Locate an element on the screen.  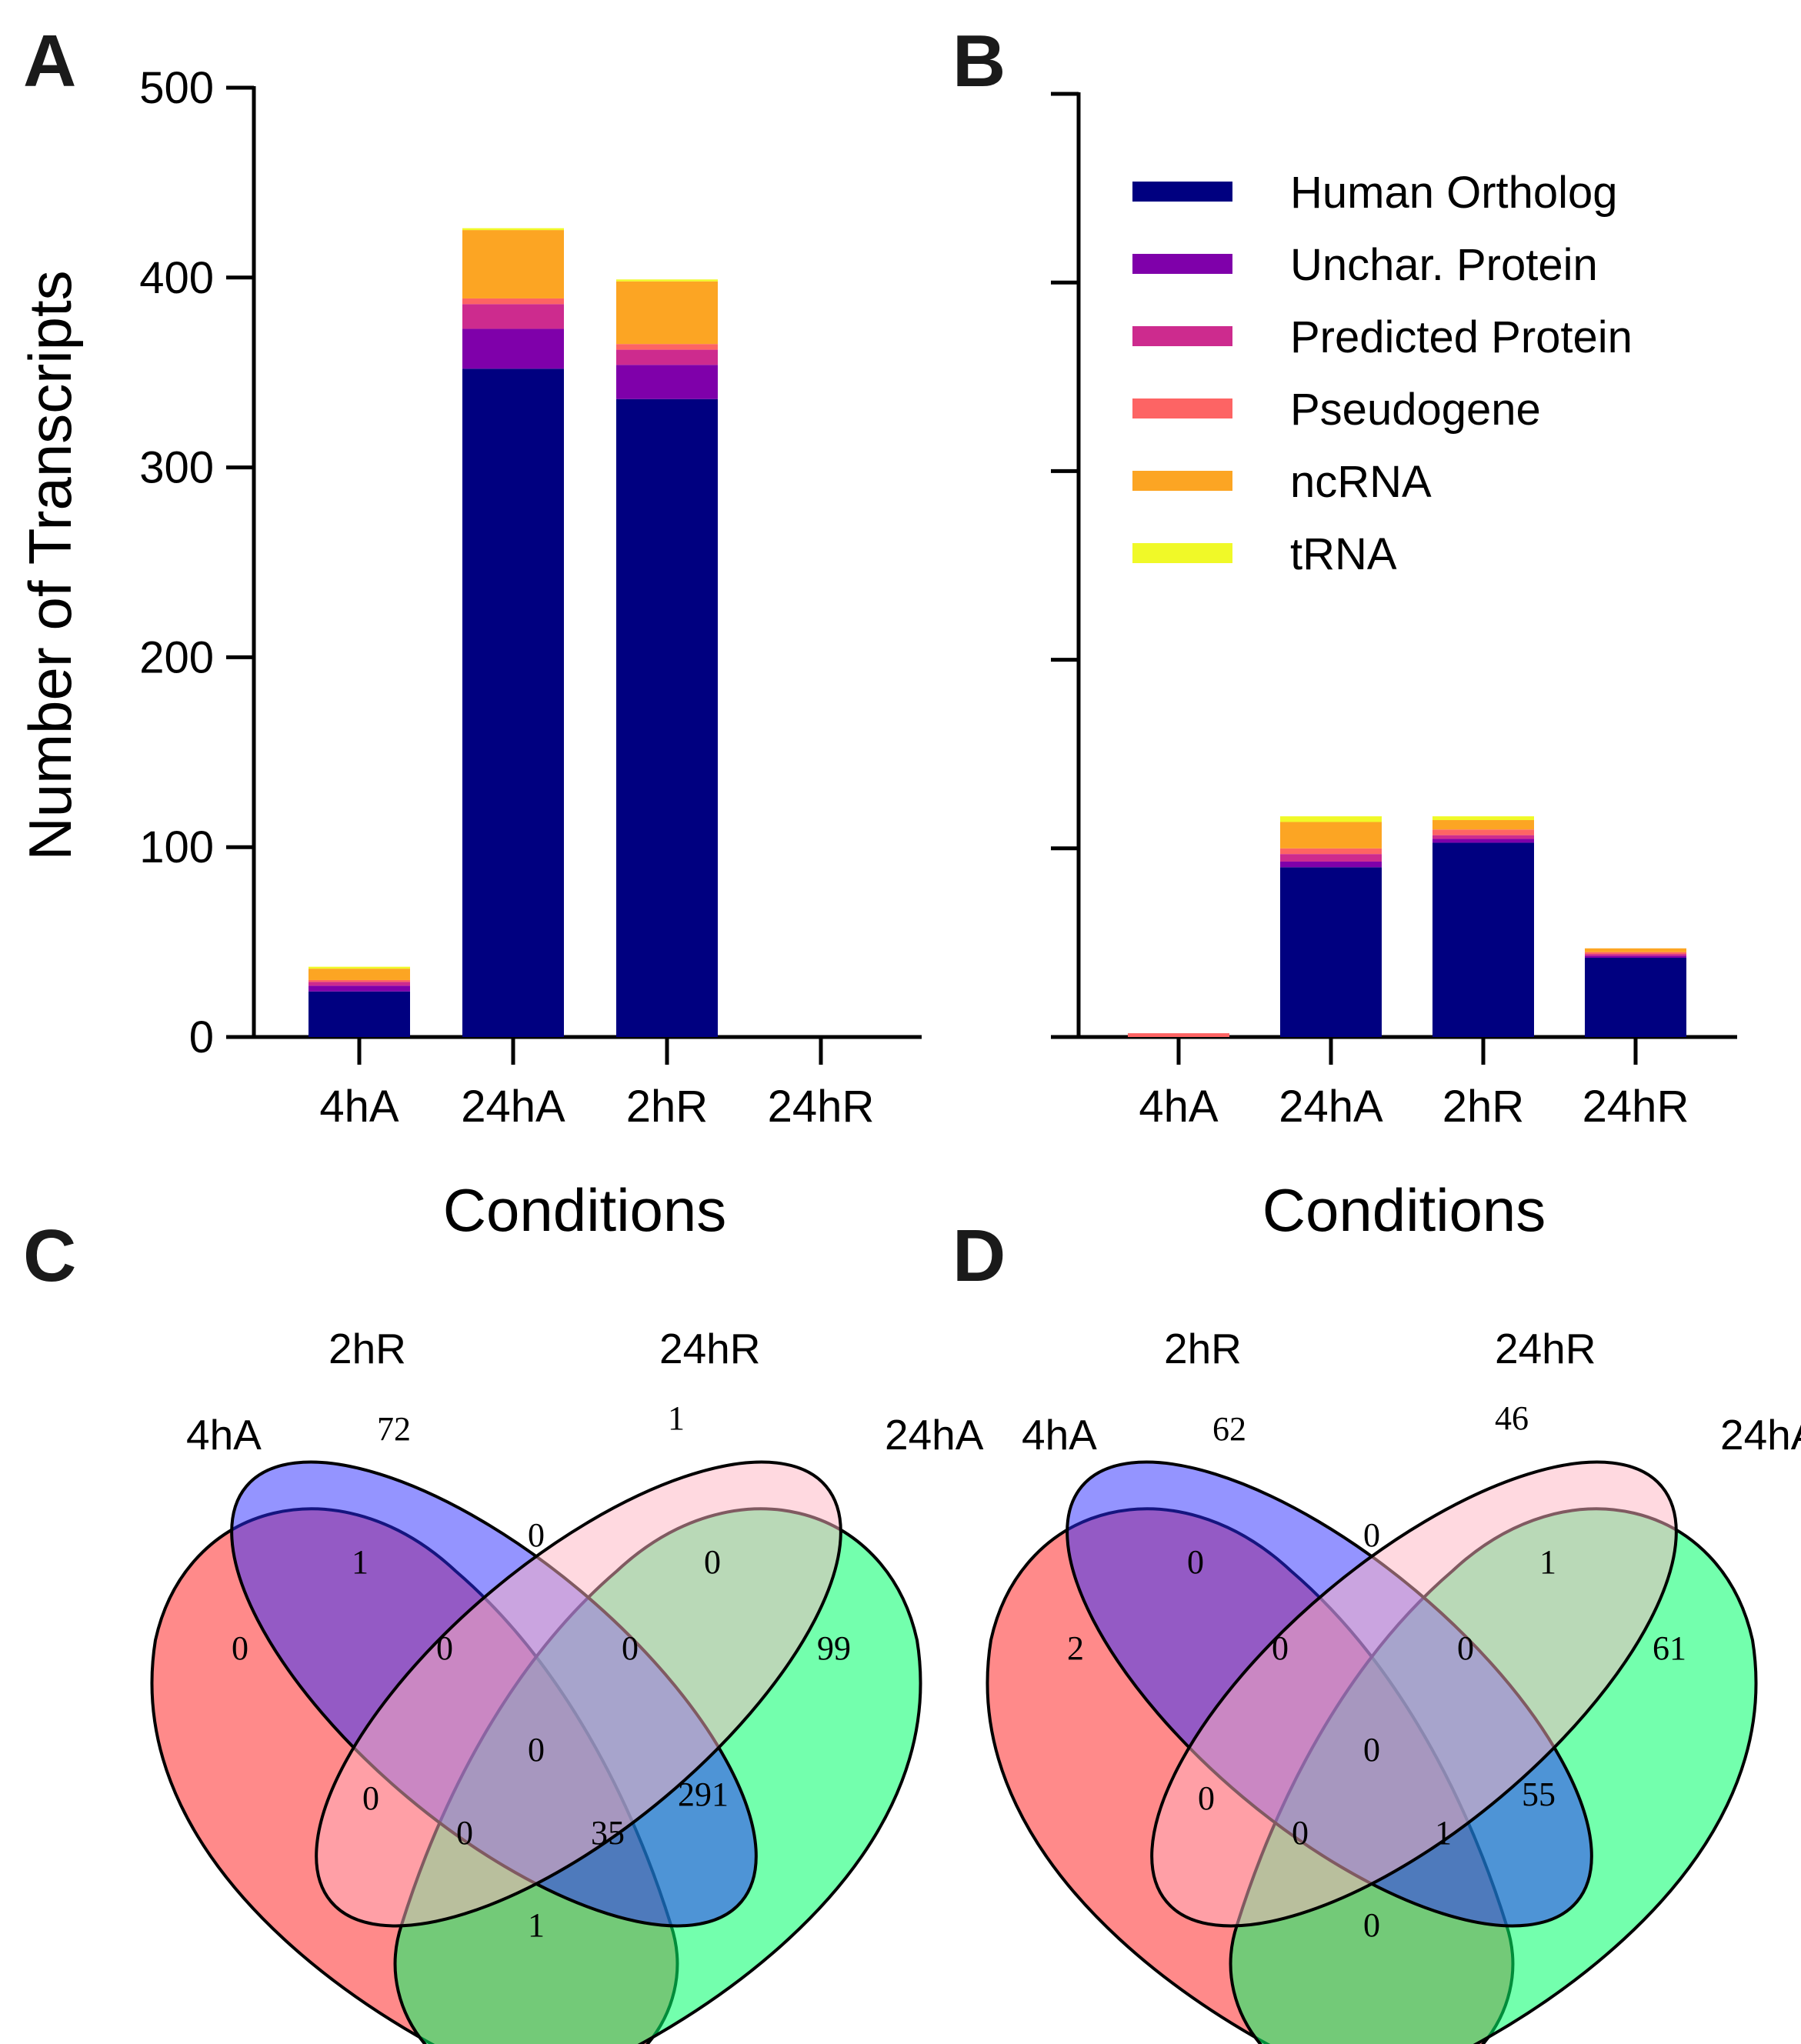
panel-b-bar-24ha-human-ortholog is located at coordinates (1331, 952).